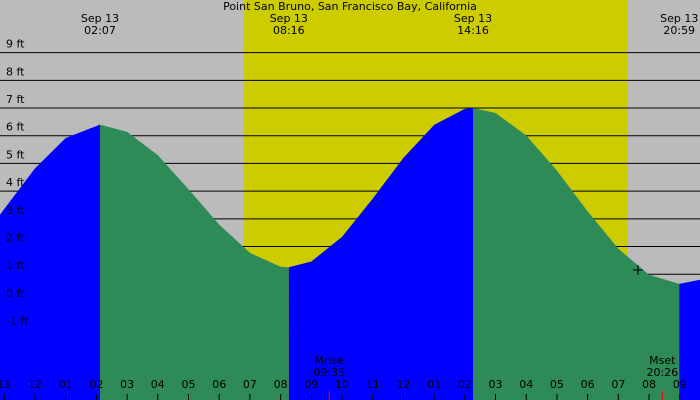  What do you see at coordinates (329, 372) in the screenshot?
I see `moon-event-time: 09:35` at bounding box center [329, 372].